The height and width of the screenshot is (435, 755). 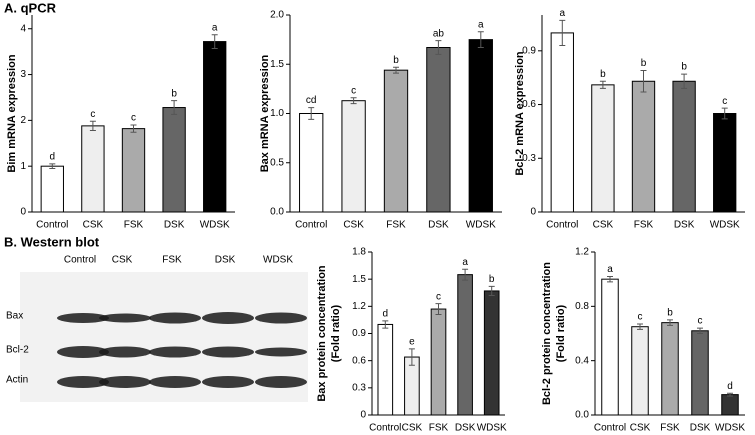 I want to click on y-tick-label: 1.5, so click(x=277, y=64).